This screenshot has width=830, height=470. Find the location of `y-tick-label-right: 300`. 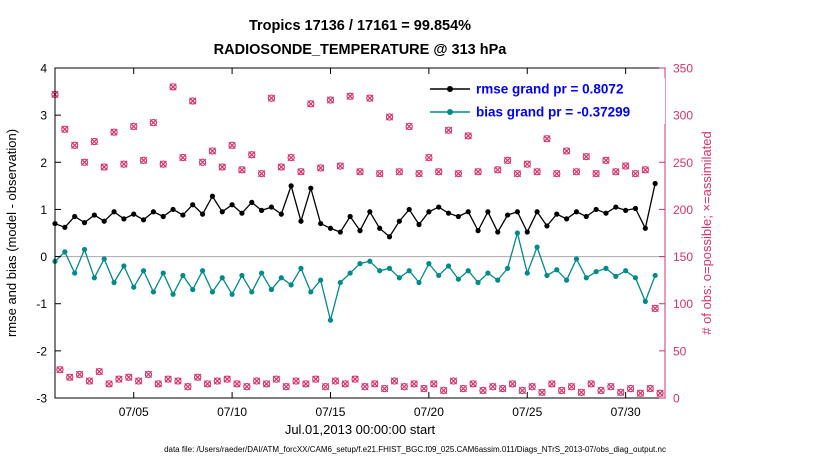

y-tick-label-right: 300 is located at coordinates (683, 116).